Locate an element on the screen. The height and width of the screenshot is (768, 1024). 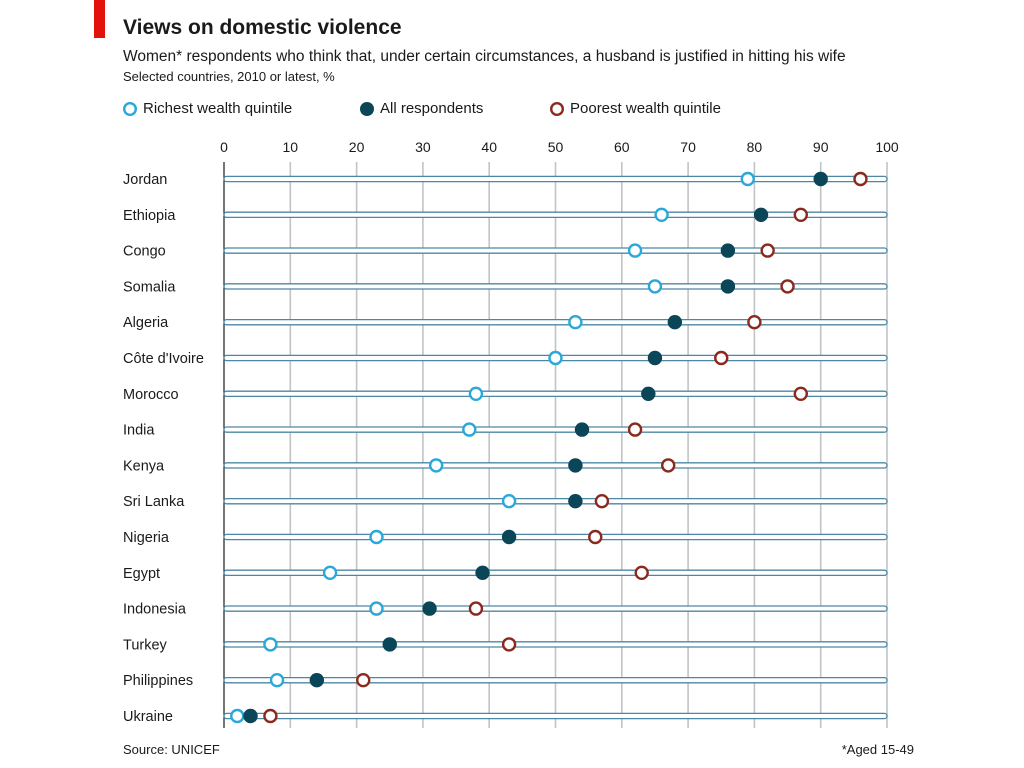
category-label-ukraine: Ukraine is located at coordinates (148, 717).